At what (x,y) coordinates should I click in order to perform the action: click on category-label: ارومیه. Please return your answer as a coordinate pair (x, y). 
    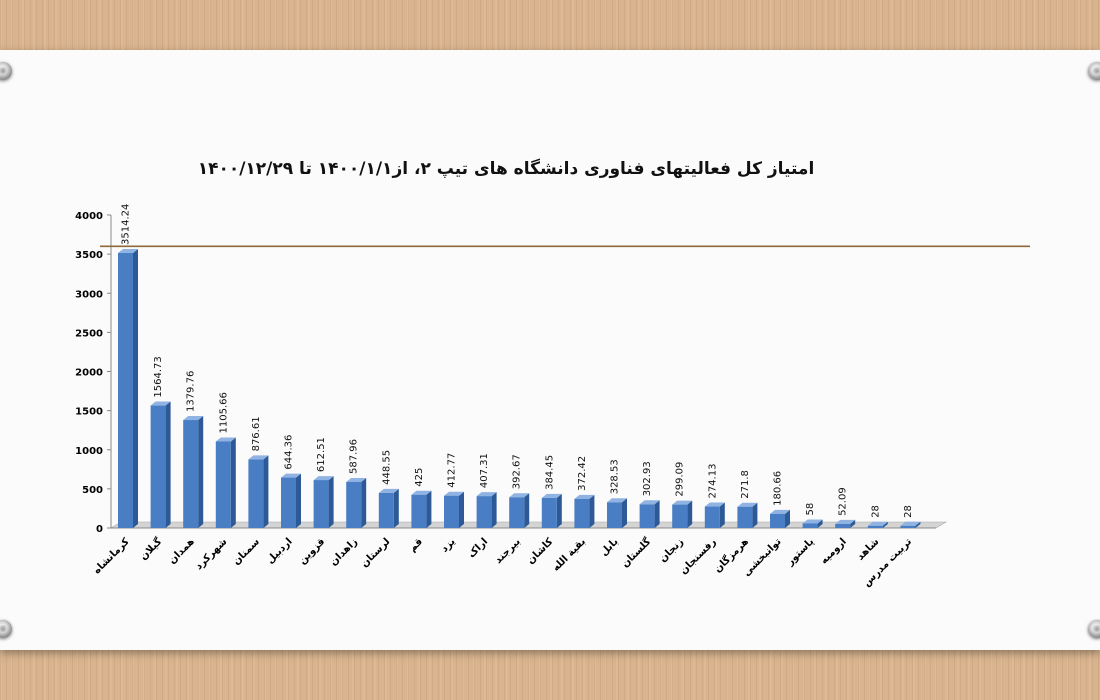
    Looking at the image, I should click on (834, 551).